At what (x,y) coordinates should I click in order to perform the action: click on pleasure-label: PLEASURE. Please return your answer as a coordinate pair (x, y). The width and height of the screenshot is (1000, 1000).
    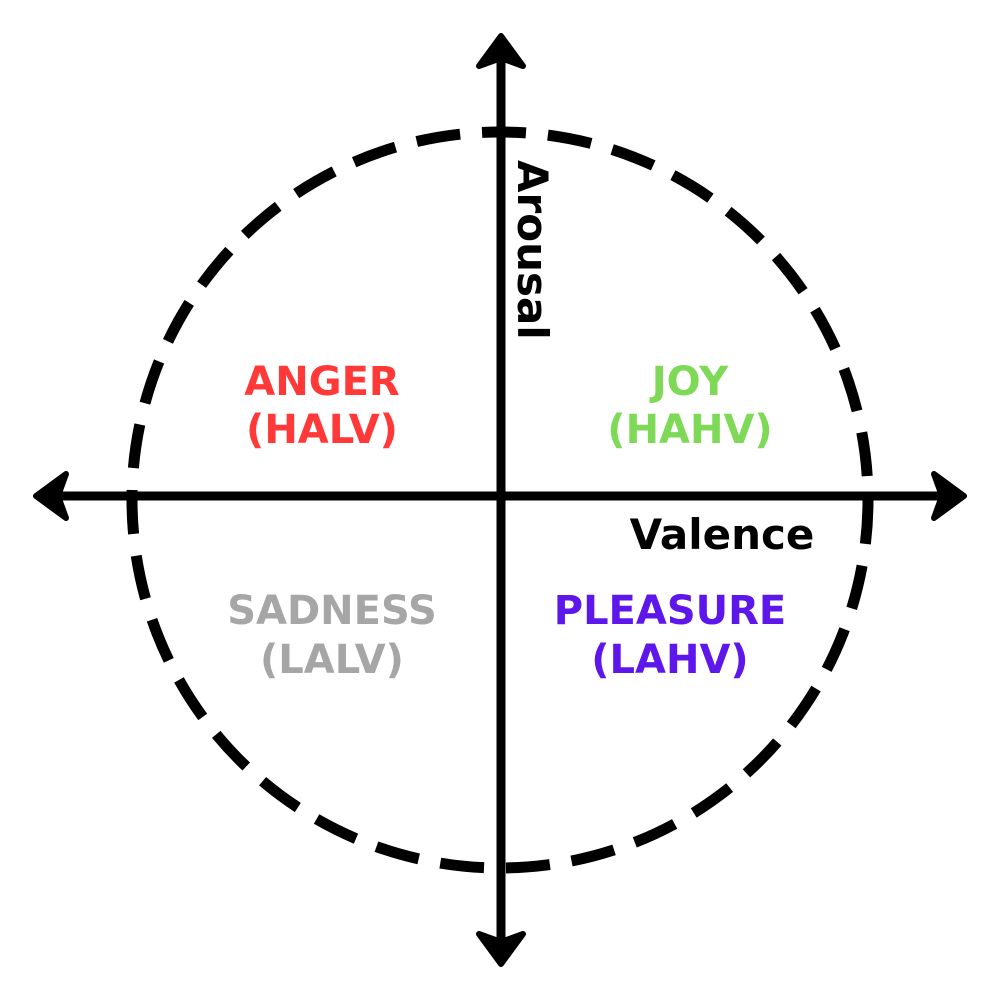
    Looking at the image, I should click on (670, 611).